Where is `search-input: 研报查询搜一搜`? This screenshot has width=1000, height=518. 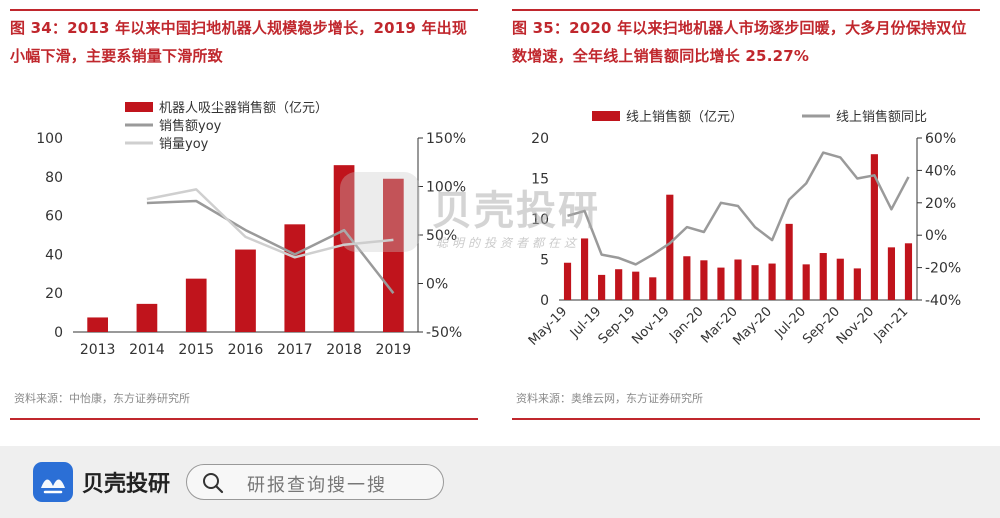 search-input: 研报查询搜一搜 is located at coordinates (315, 482).